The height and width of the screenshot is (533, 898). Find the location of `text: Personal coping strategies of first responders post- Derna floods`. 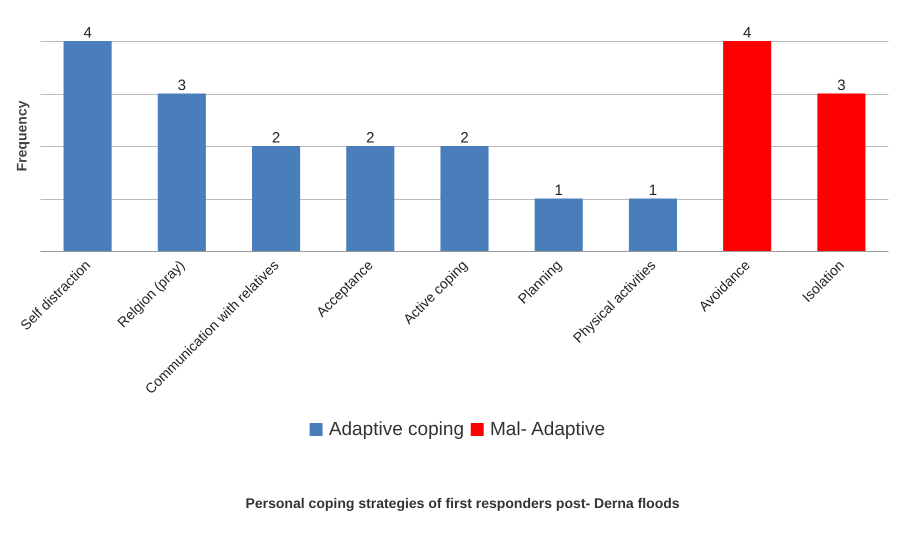

text: Personal coping strategies of first responders post- Derna floods is located at coordinates (463, 503).